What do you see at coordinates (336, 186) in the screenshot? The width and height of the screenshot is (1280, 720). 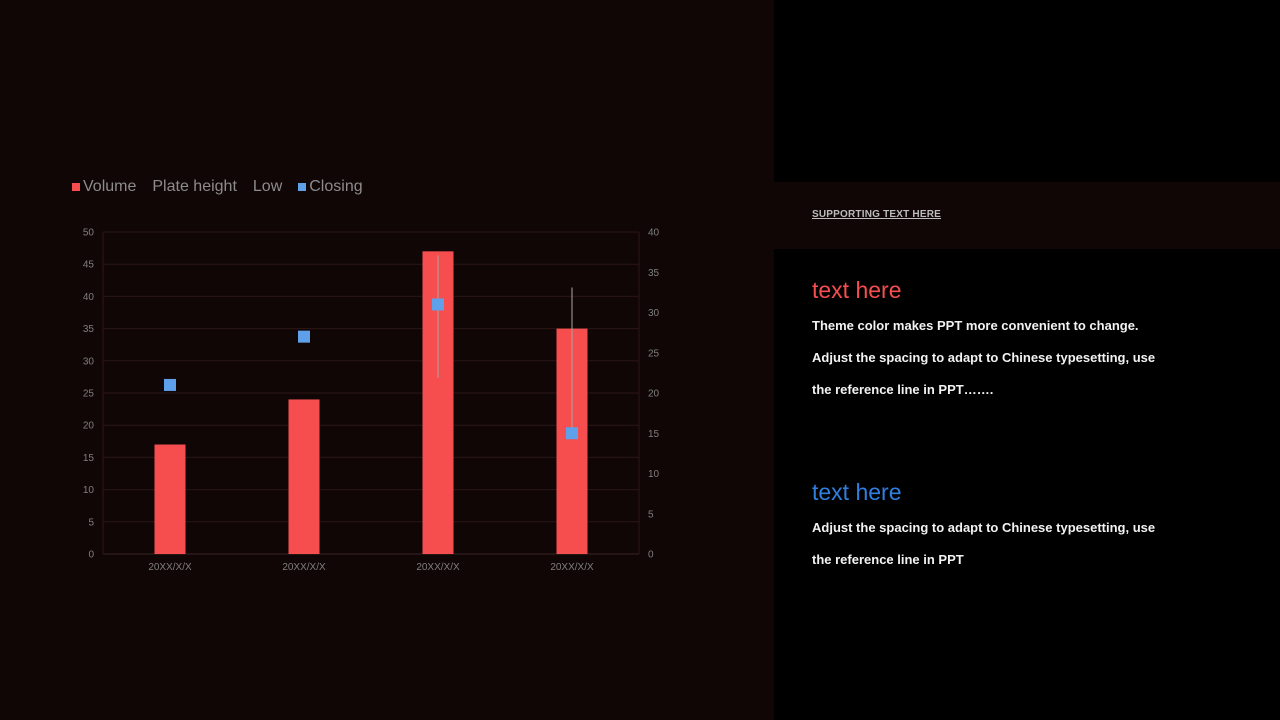 I see `legend-label: Closing` at bounding box center [336, 186].